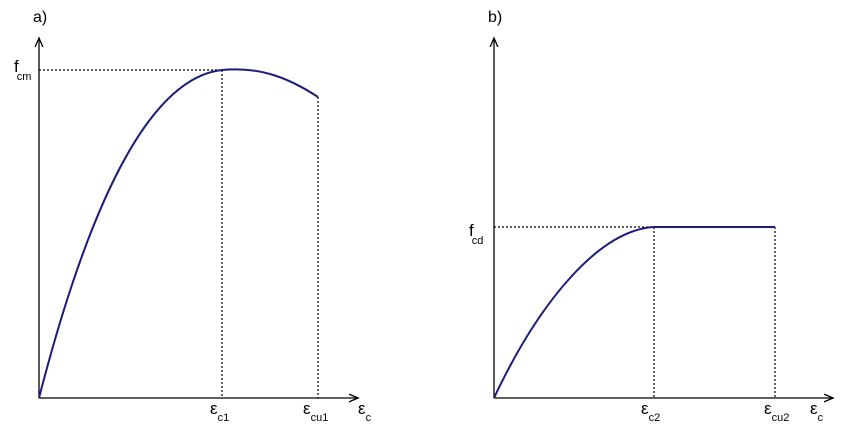 Image resolution: width=844 pixels, height=436 pixels. What do you see at coordinates (495, 17) in the screenshot?
I see `panel-label: b)` at bounding box center [495, 17].